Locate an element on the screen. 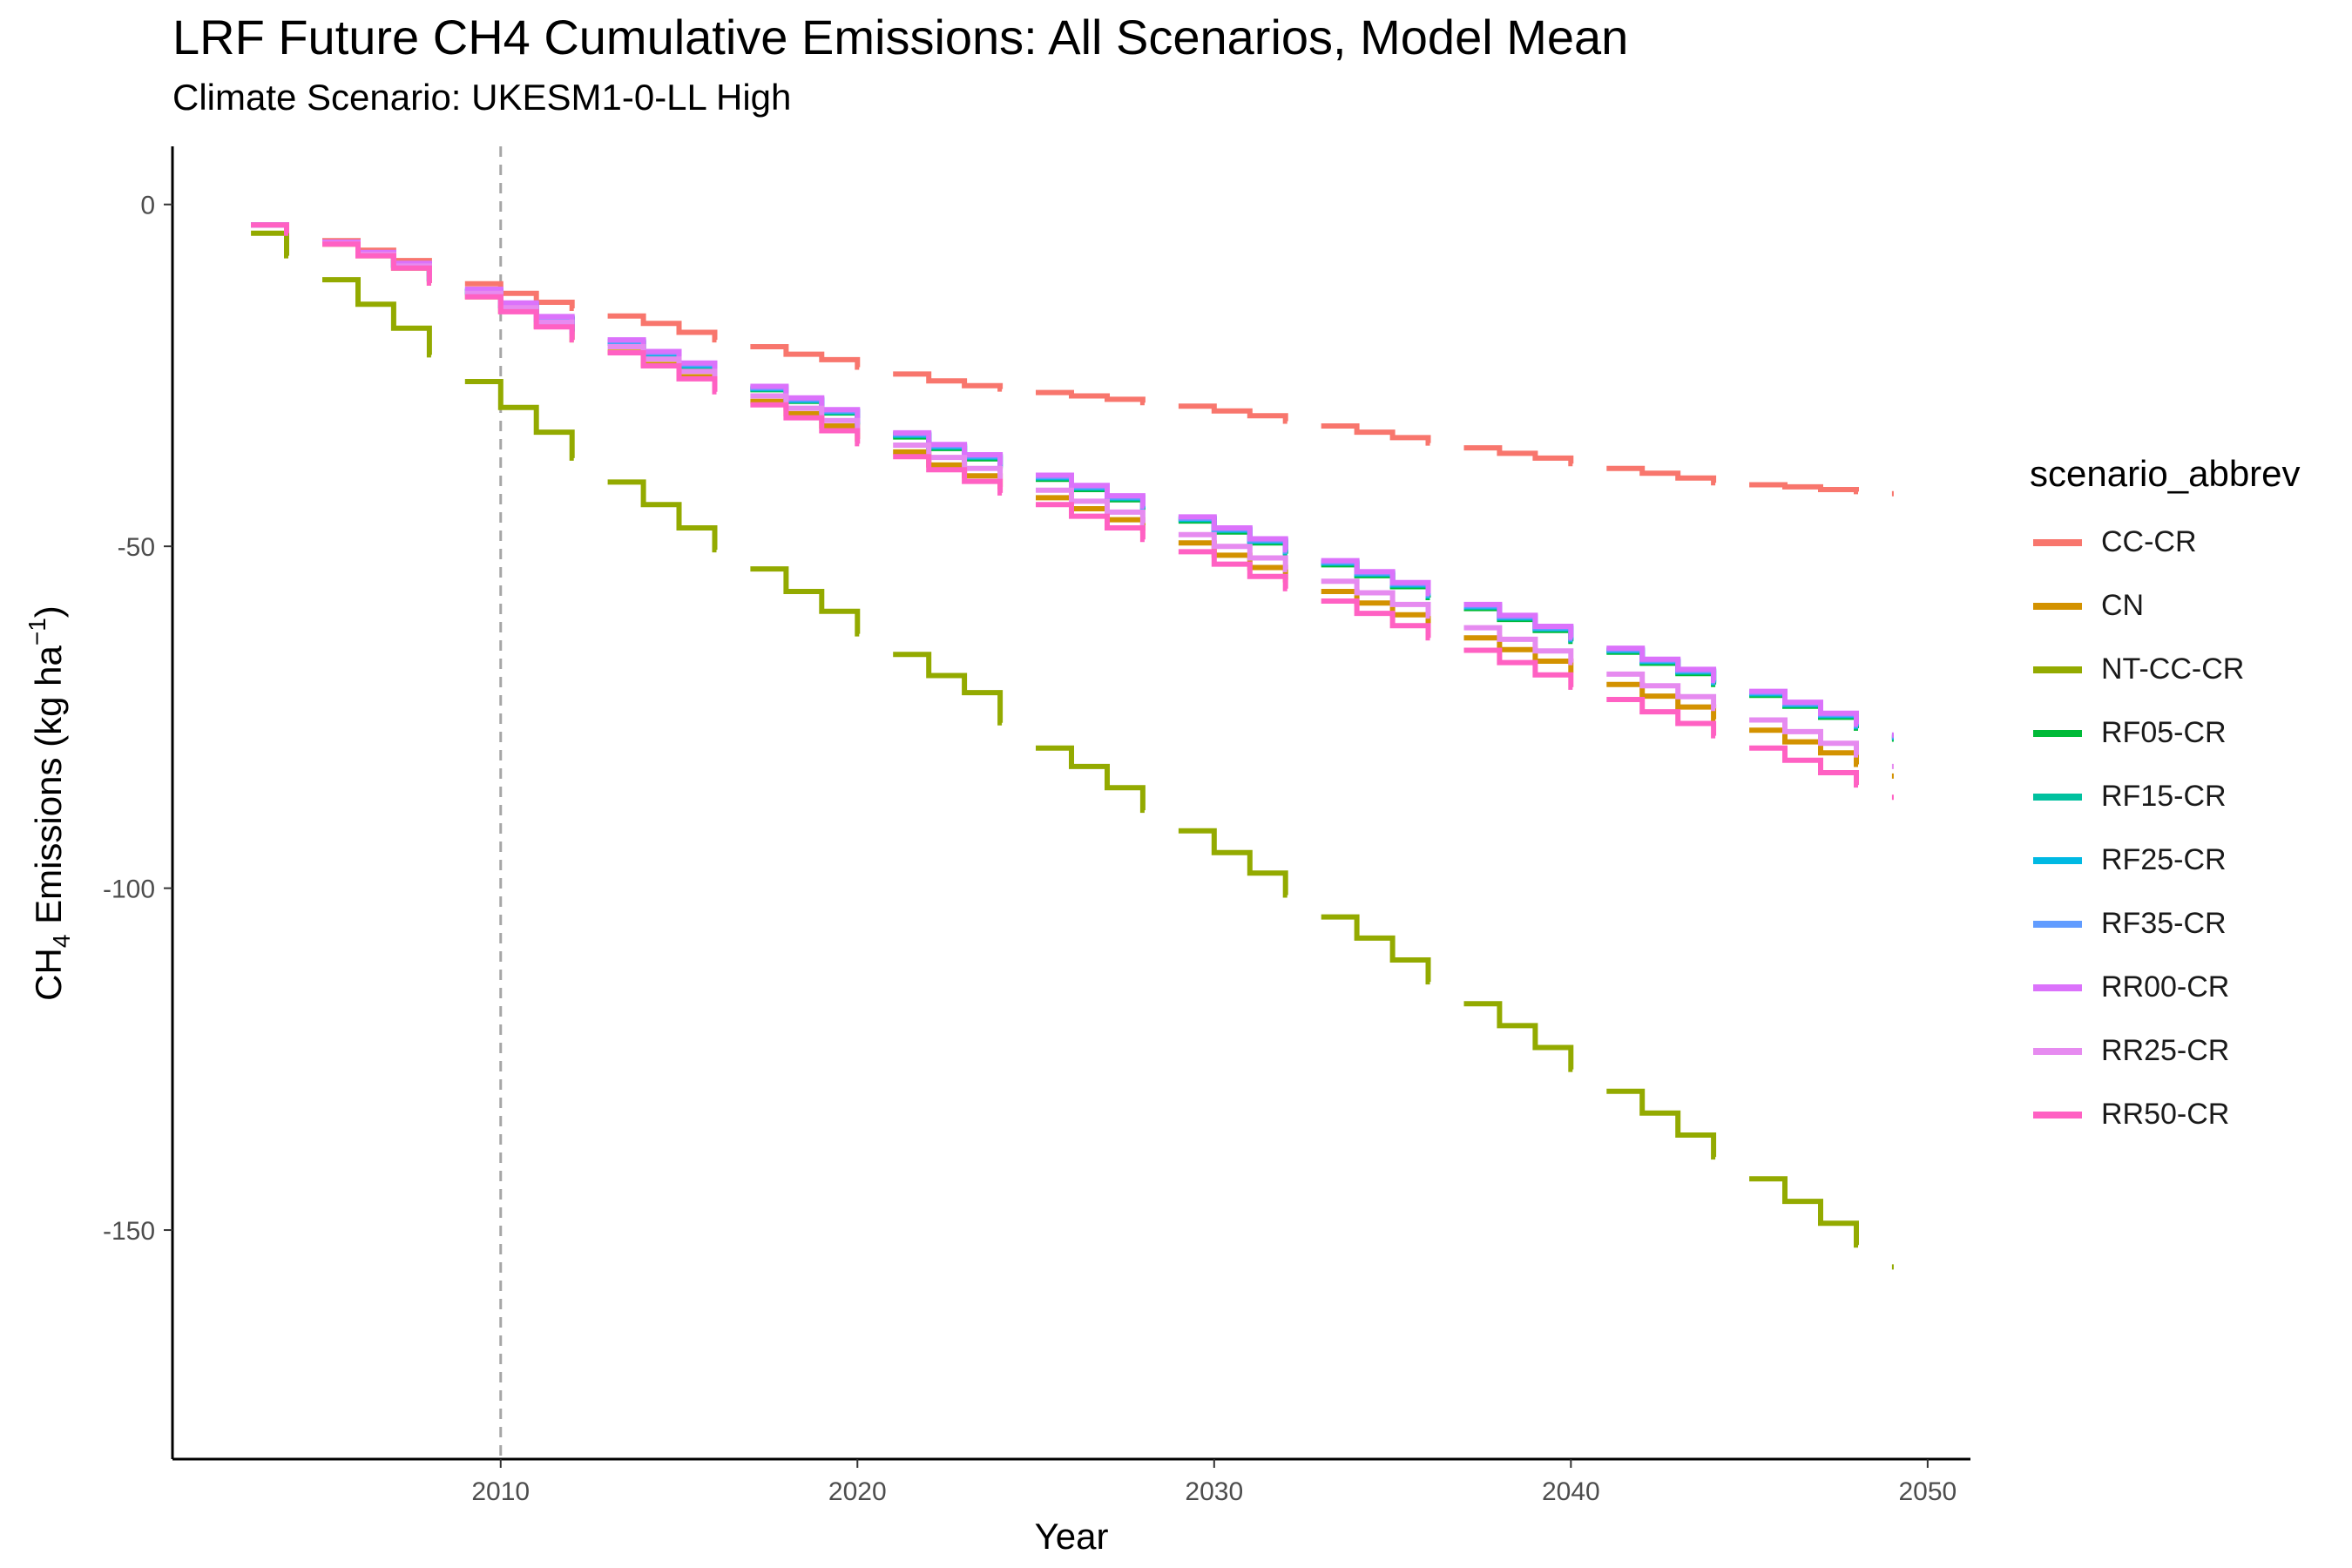  legend-item-cc-cr: CC-CR is located at coordinates (2165, 542).